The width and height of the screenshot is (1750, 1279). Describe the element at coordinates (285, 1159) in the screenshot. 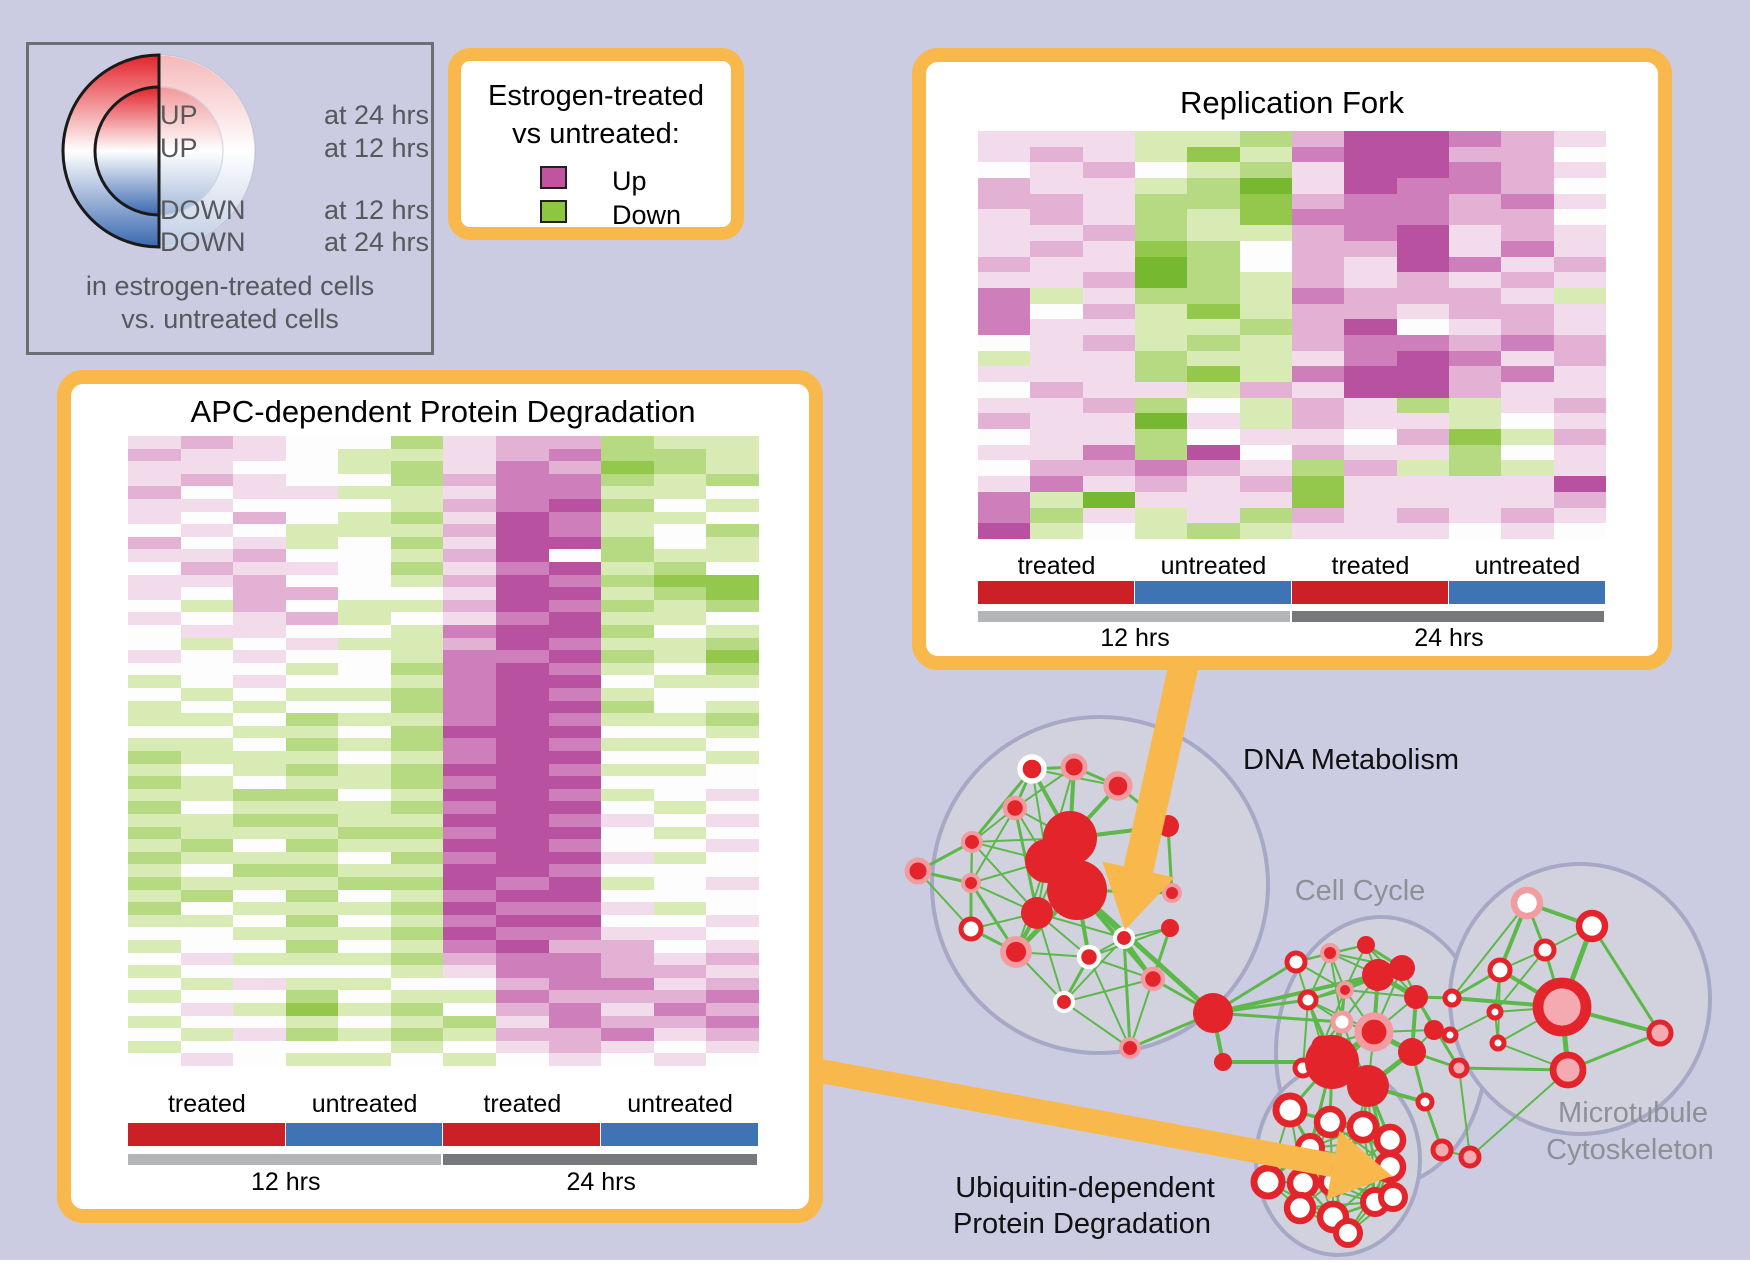

I see `time-bar` at that location.